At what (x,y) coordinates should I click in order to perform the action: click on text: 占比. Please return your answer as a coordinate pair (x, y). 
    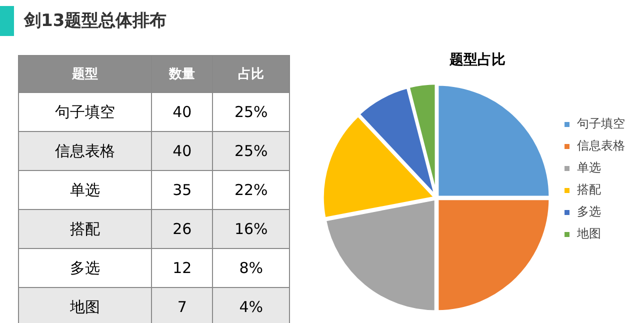
    Looking at the image, I should click on (251, 74).